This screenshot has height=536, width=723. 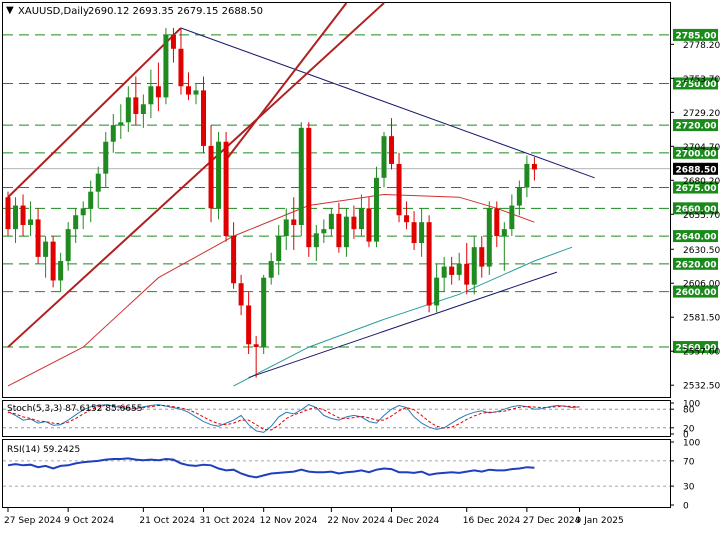 I want to click on indicator-tick-label: 30, so click(x=689, y=488).